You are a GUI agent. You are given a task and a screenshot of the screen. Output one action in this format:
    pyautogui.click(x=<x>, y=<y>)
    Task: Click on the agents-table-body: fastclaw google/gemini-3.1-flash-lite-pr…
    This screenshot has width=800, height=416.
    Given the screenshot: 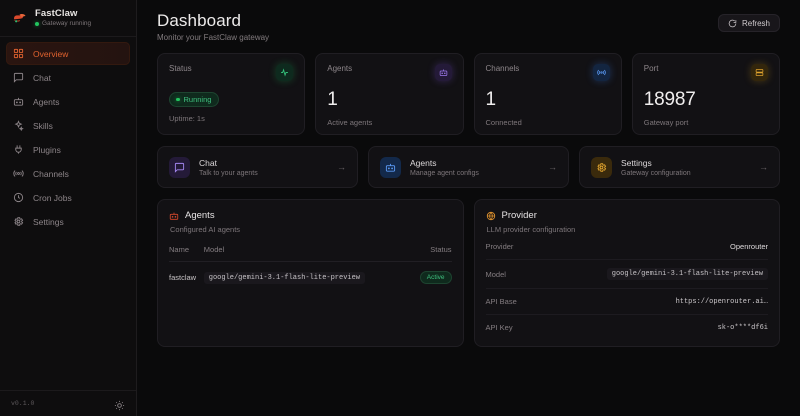 What is the action you would take?
    pyautogui.click(x=310, y=273)
    